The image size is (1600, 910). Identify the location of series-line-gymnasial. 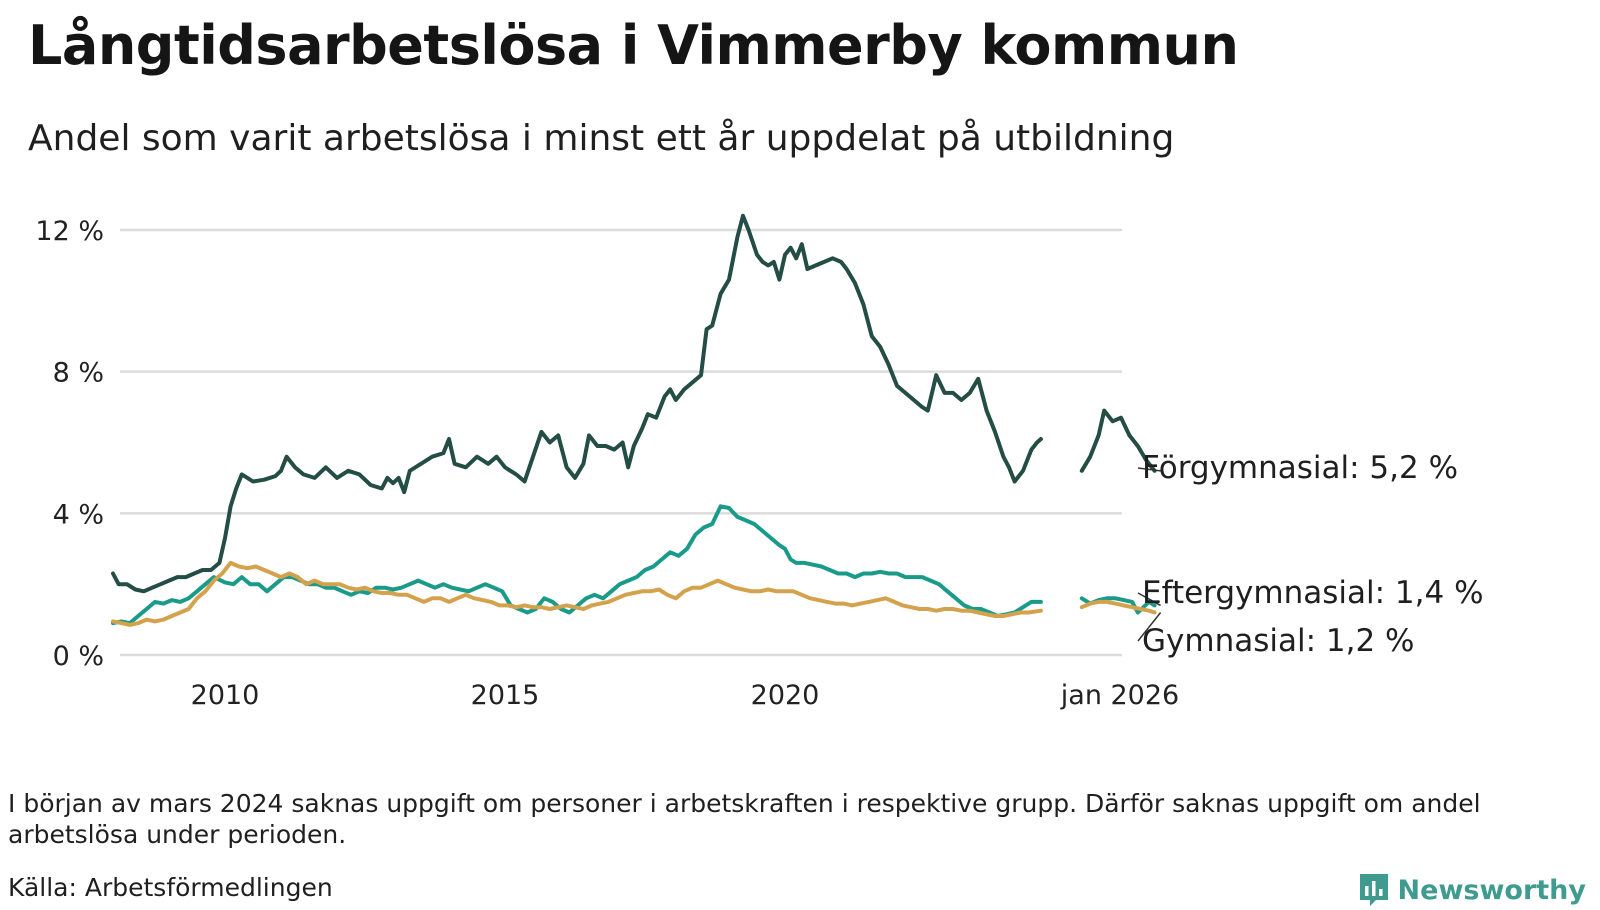
(634, 593).